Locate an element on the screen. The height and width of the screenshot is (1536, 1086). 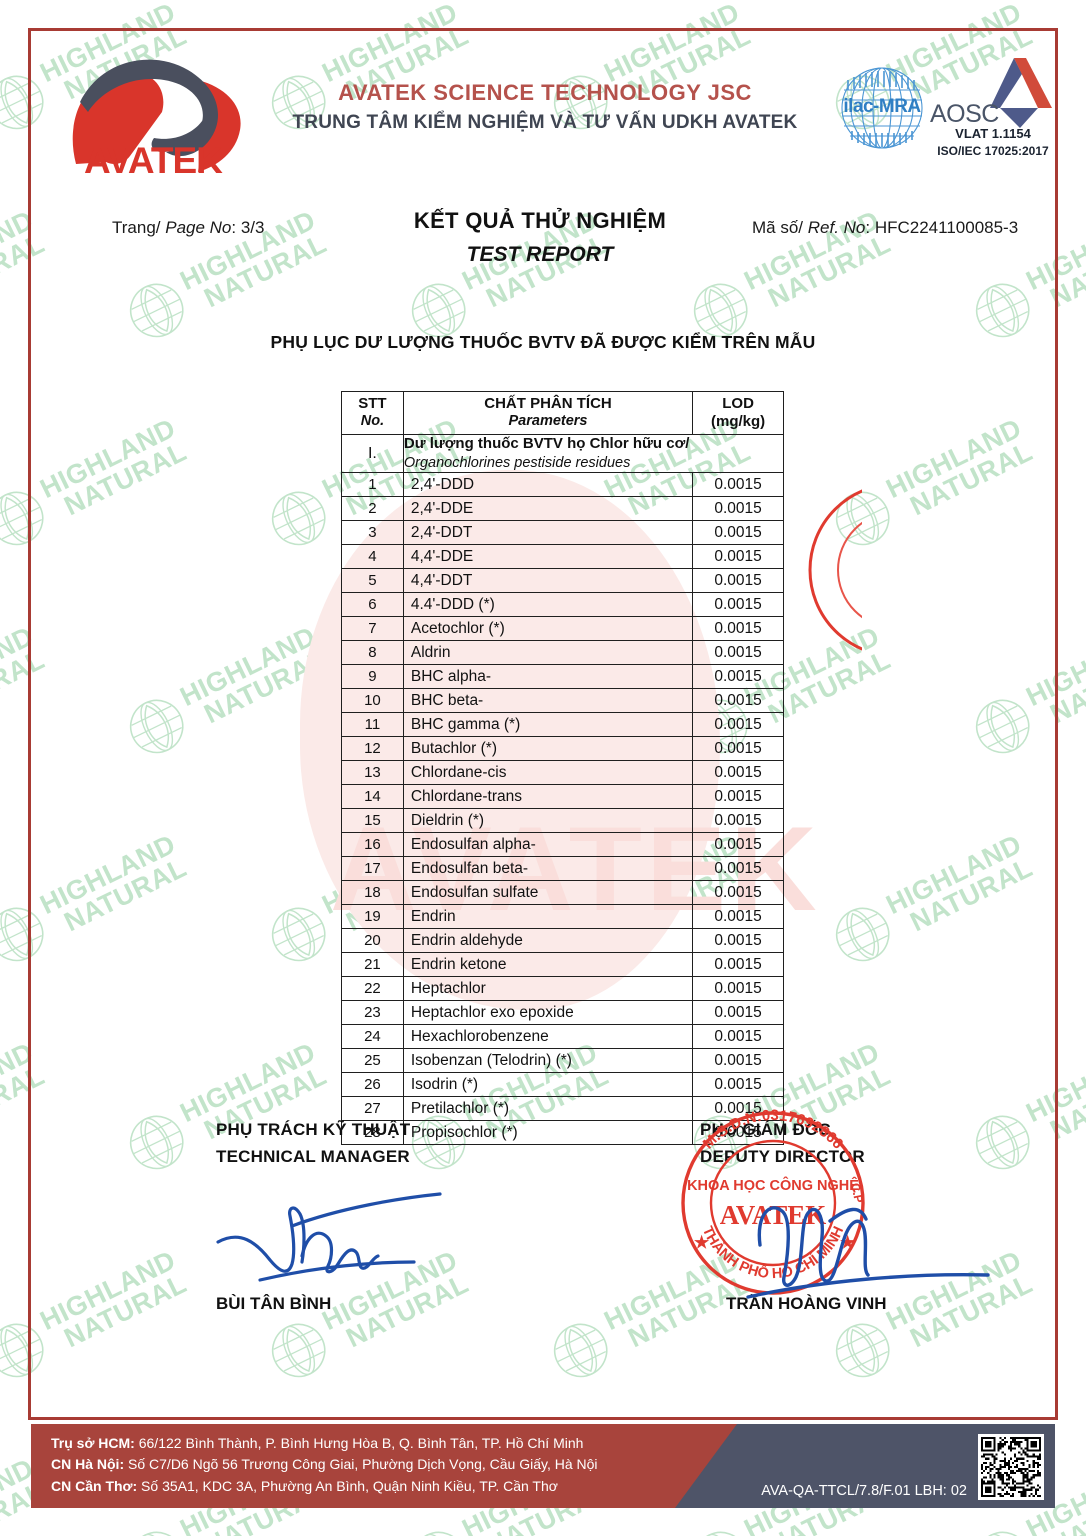
row-no: 8 is located at coordinates (372, 653).